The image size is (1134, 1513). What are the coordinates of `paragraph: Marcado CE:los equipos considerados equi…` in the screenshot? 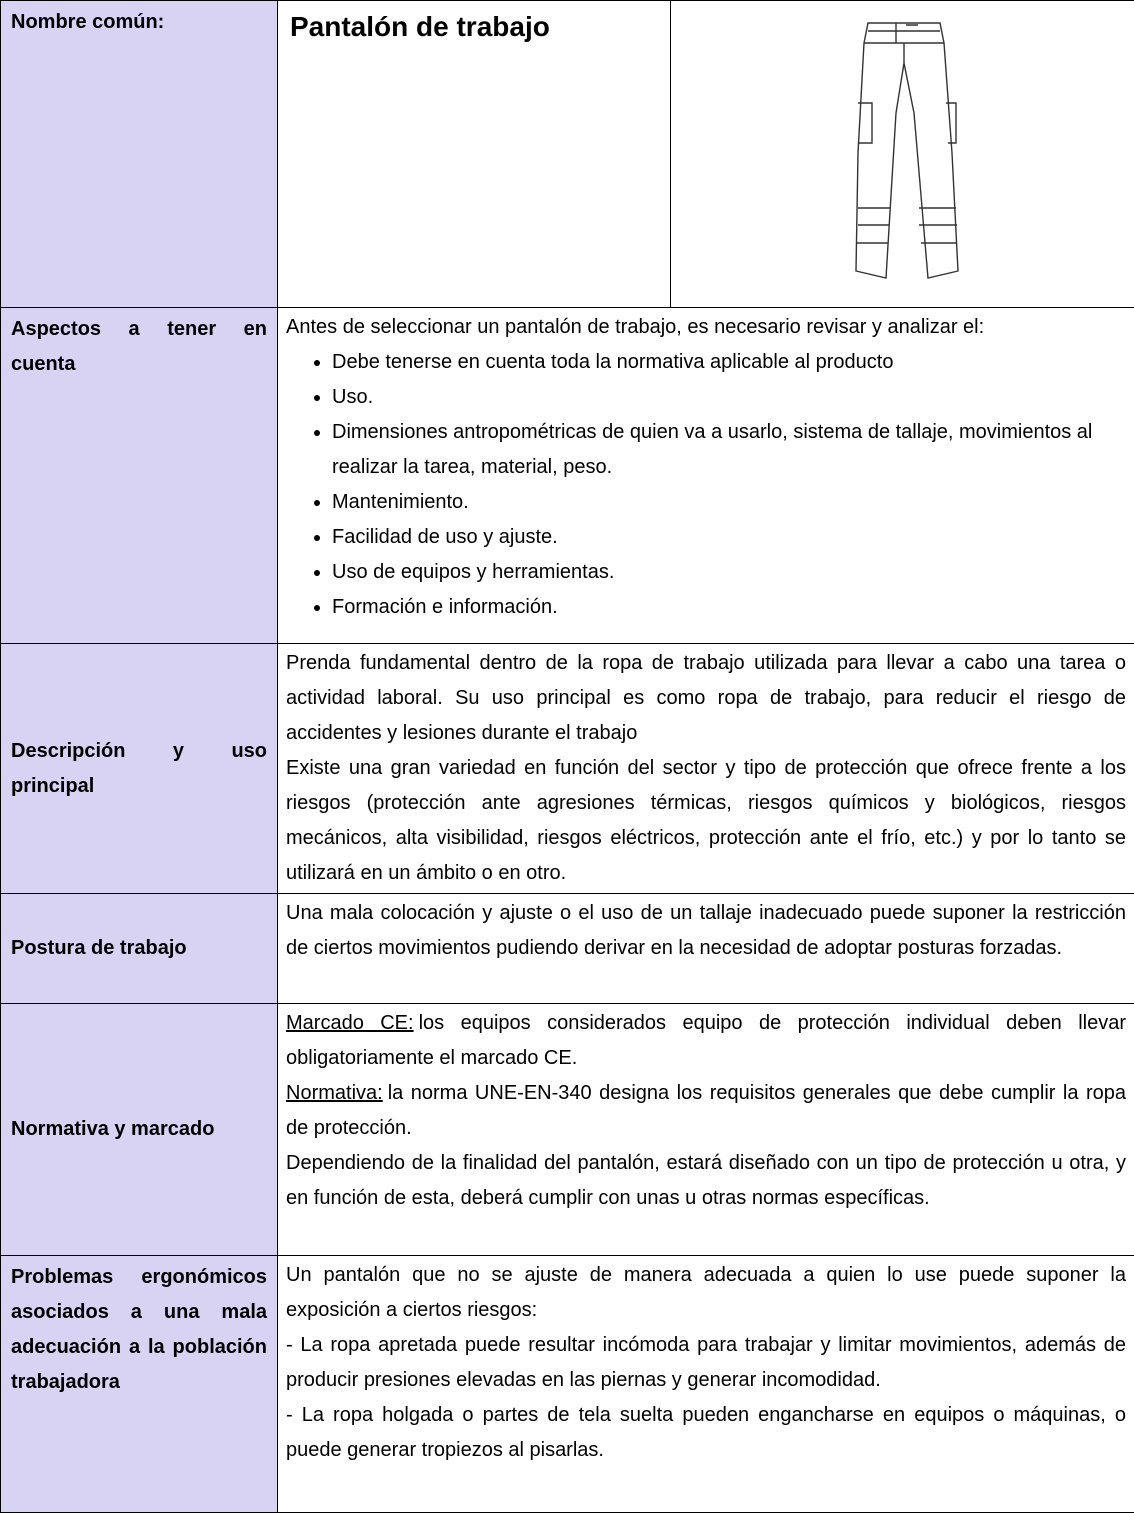 It's located at (706, 1041).